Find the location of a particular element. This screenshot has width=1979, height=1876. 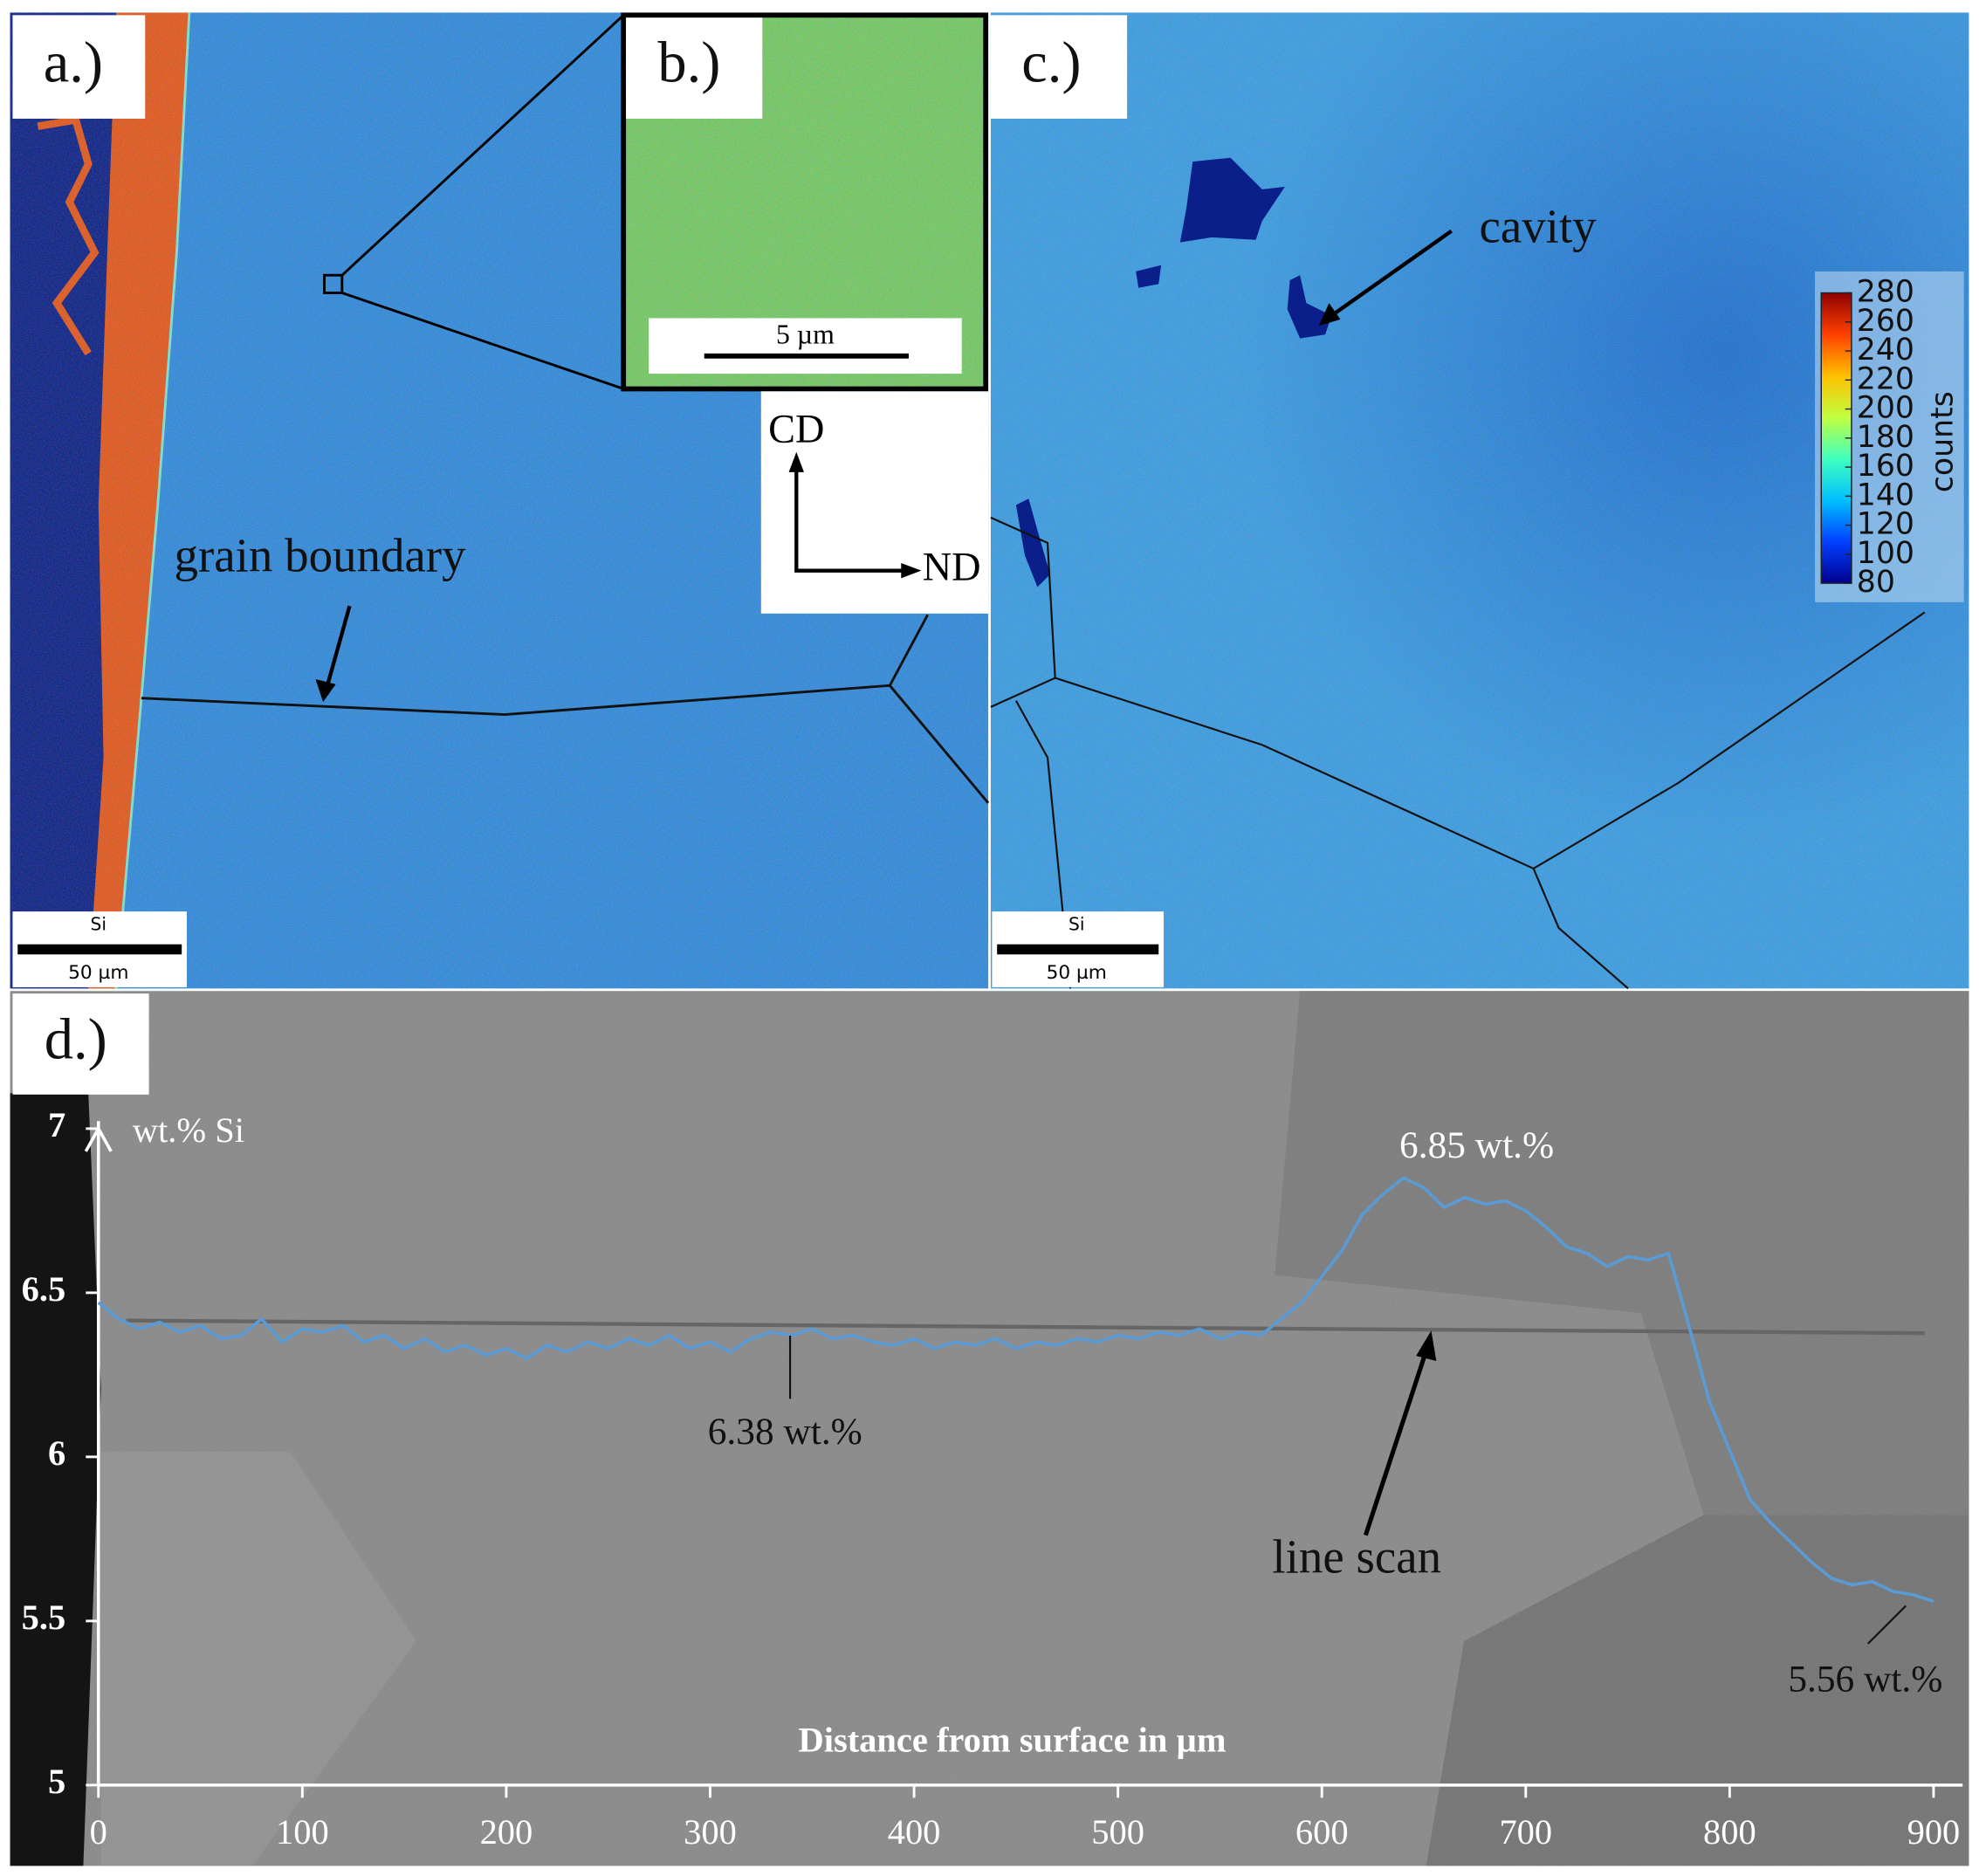

panel-label: a.) is located at coordinates (73, 62).